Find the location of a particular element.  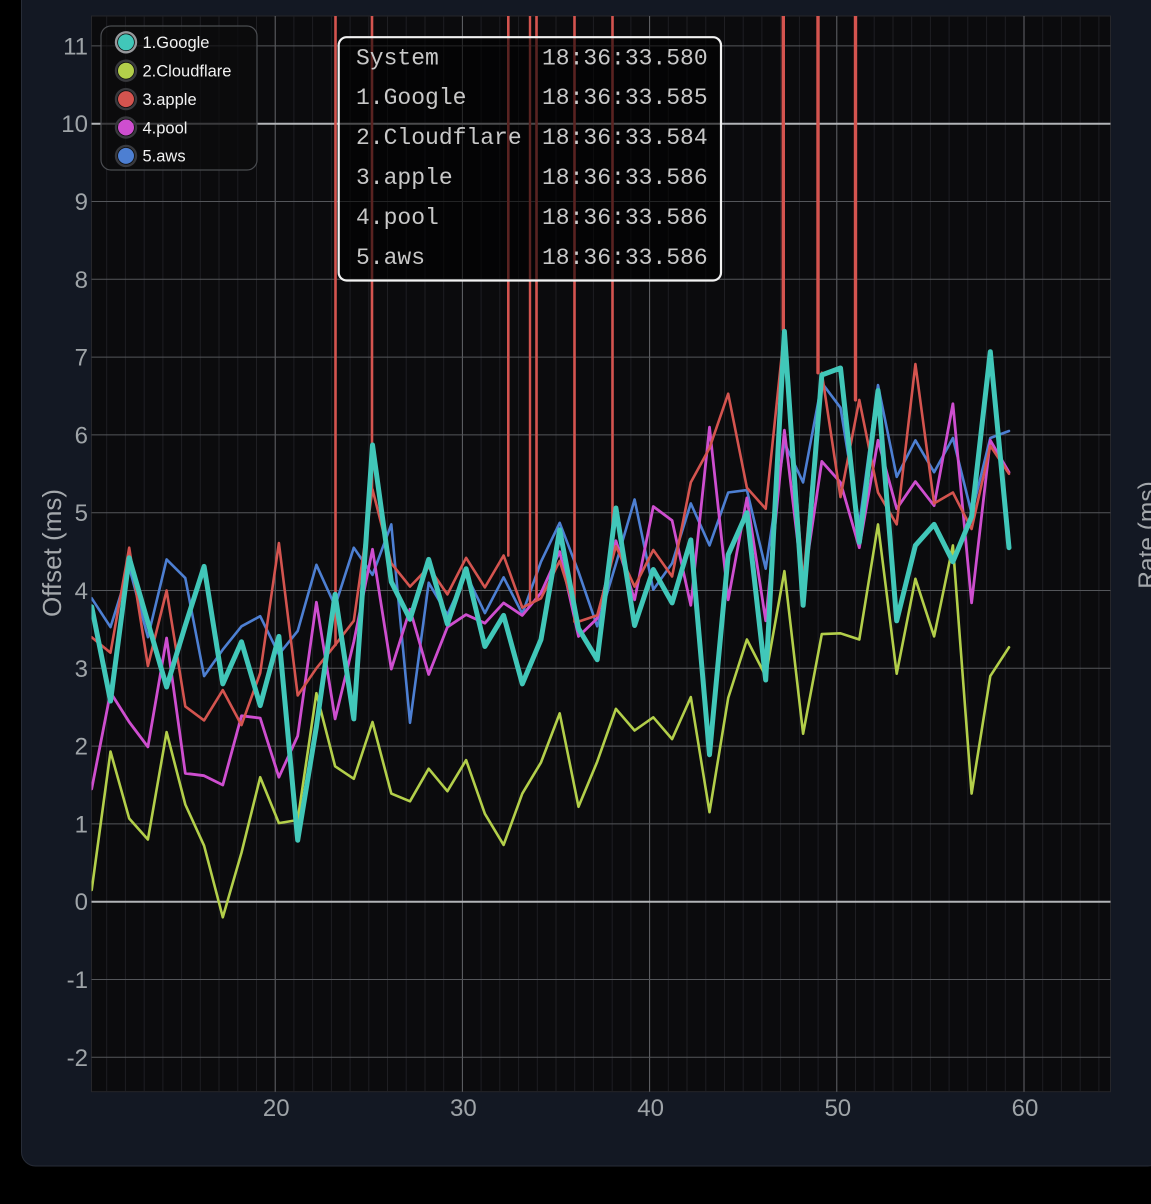

svg-text: 18:36:33.584 is located at coordinates (625, 138).